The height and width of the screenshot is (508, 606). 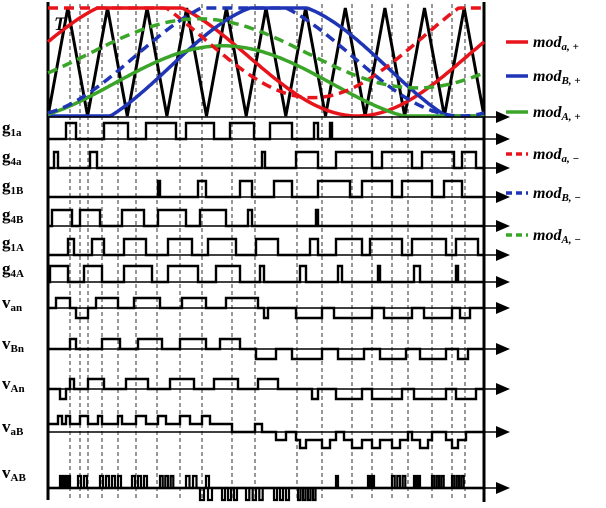 I want to click on legend-item-mod-B-plus: modB, +, so click(x=543, y=77).